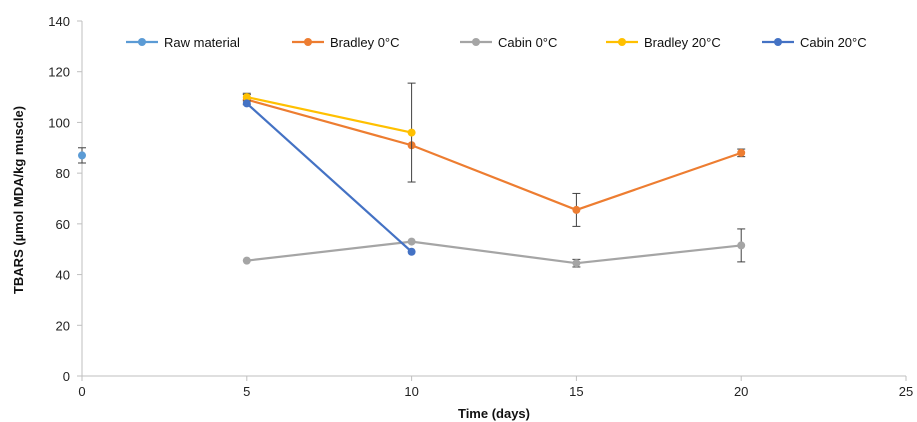 The height and width of the screenshot is (422, 917). What do you see at coordinates (66, 376) in the screenshot?
I see `y-tick-label: 0` at bounding box center [66, 376].